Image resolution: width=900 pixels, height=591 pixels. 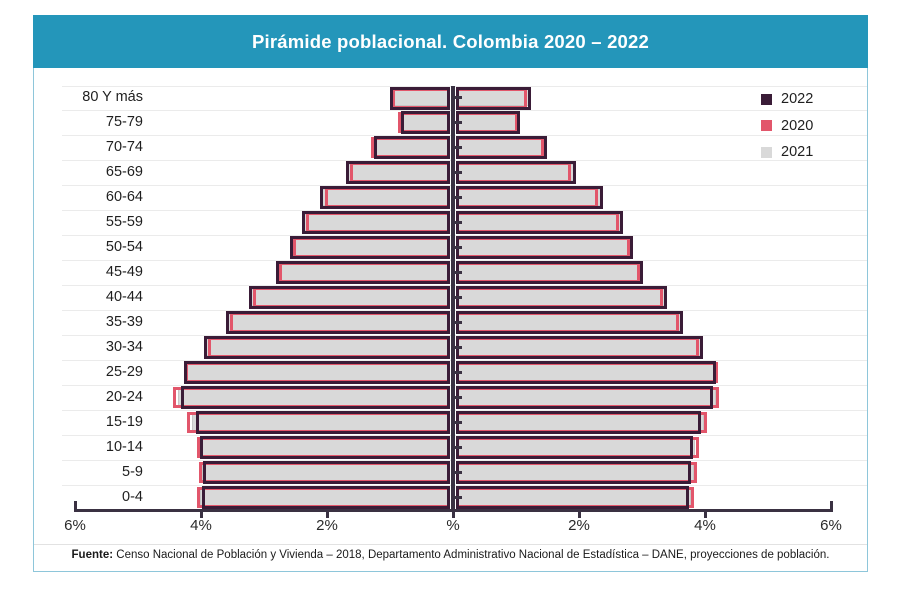 I want to click on x-axis-label: 2%, so click(x=579, y=525).